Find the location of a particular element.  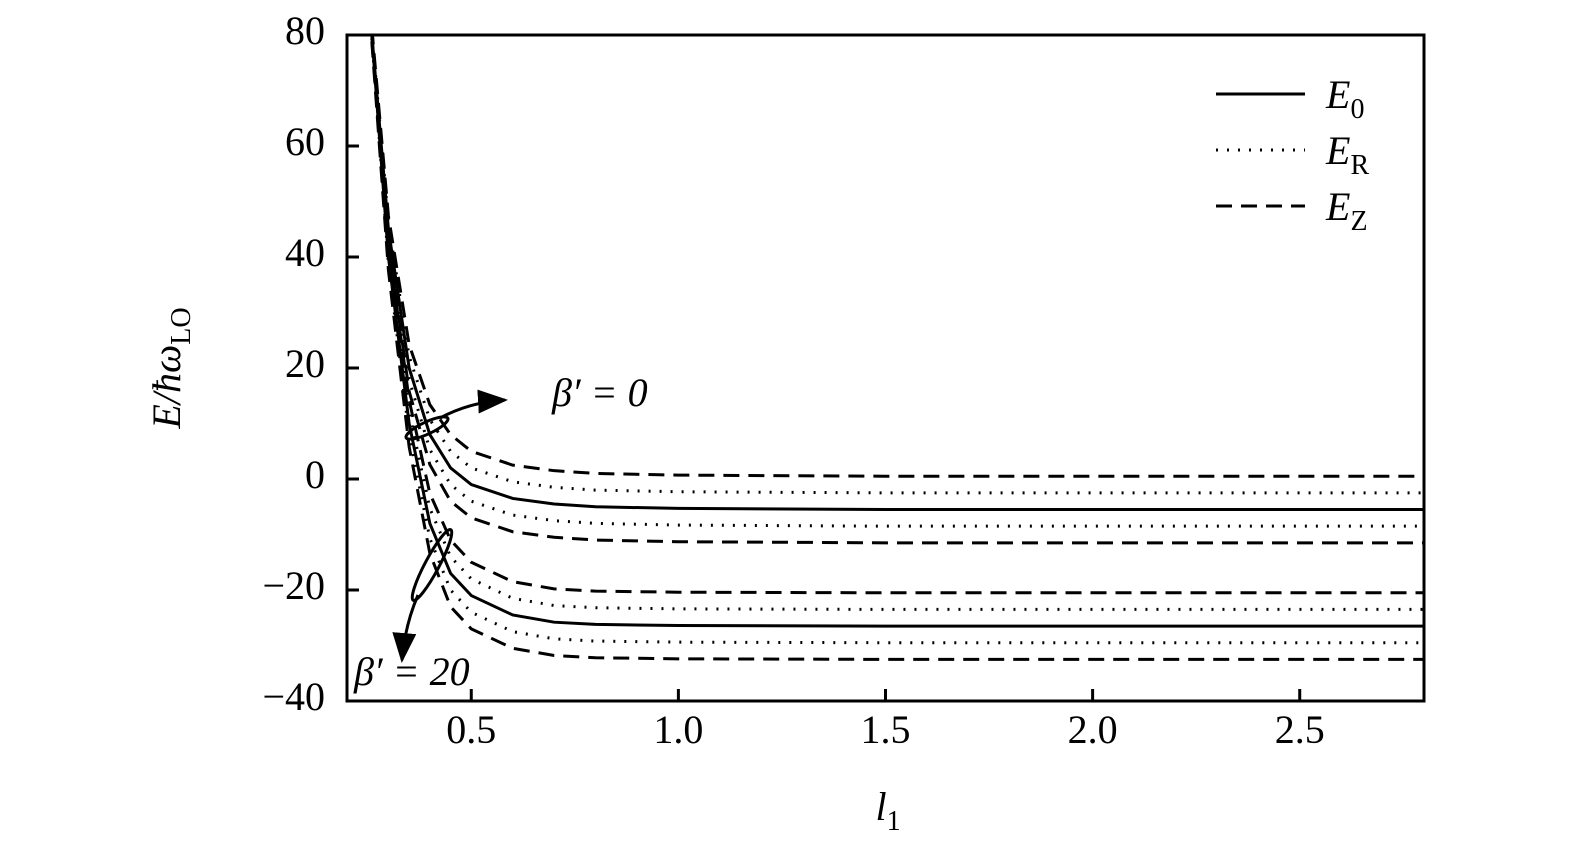

legend-label: EZ is located at coordinates (1346, 210).